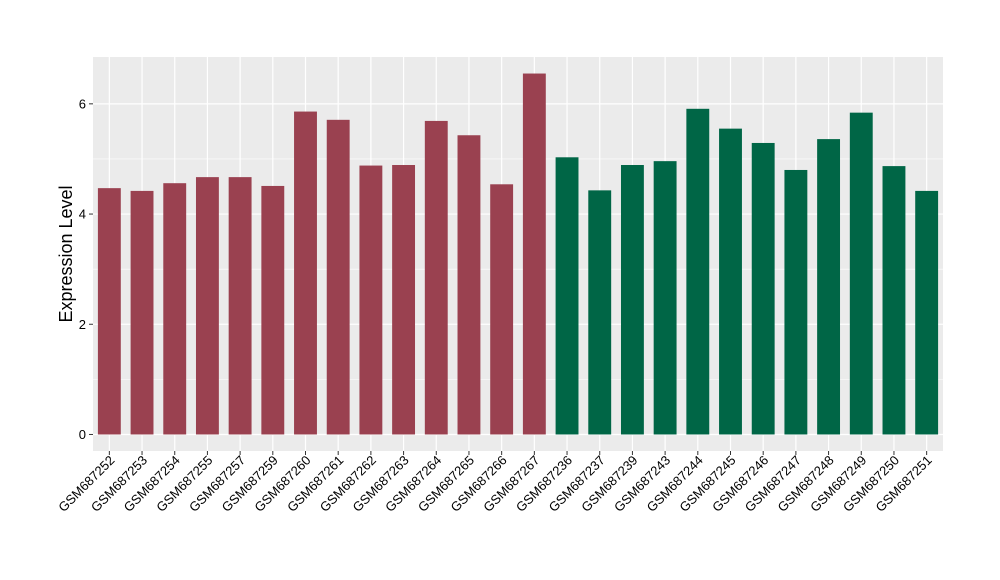  Describe the element at coordinates (927, 312) in the screenshot. I see `bar-GSM687251` at that location.